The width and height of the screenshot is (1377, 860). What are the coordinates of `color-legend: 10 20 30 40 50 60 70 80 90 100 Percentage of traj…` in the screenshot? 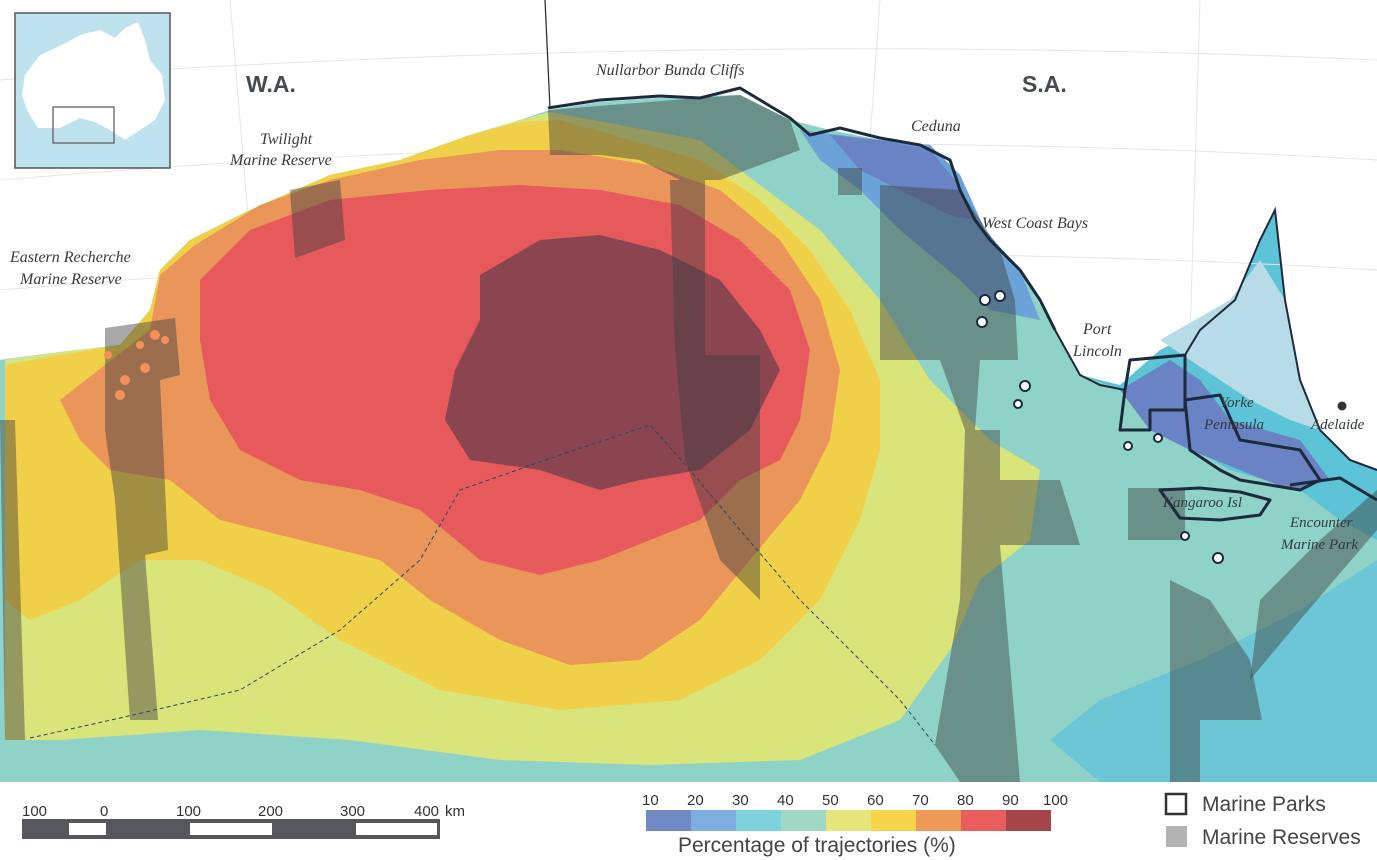 It's located at (855, 824).